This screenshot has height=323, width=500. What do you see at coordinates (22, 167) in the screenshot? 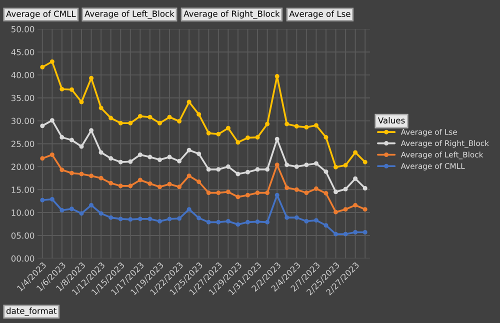
I see `y-tick-label: 20.00` at bounding box center [22, 167].